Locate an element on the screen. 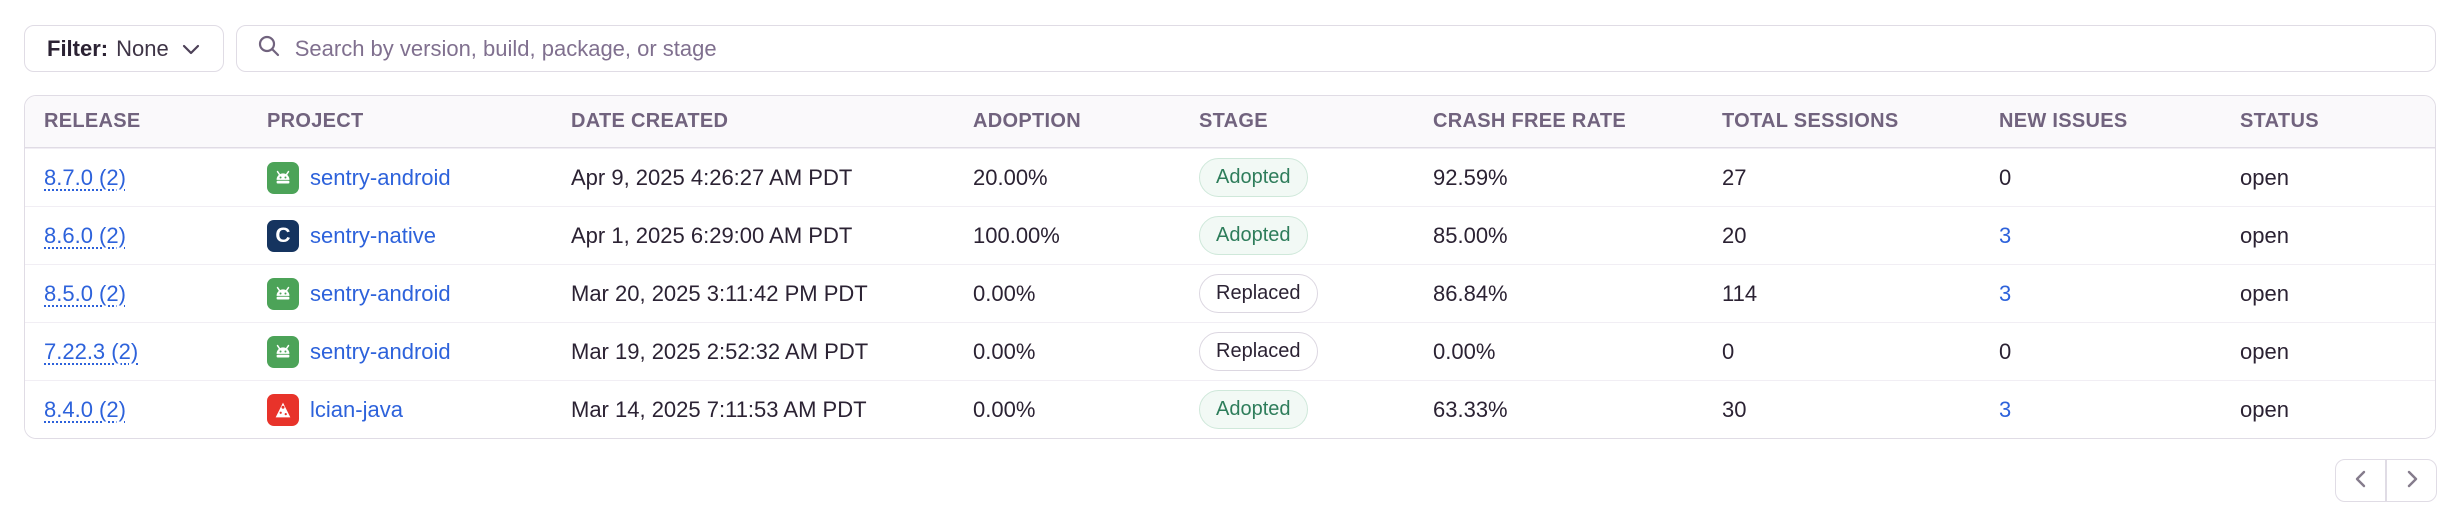  total-sessions-cell: 114 is located at coordinates (1740, 293).